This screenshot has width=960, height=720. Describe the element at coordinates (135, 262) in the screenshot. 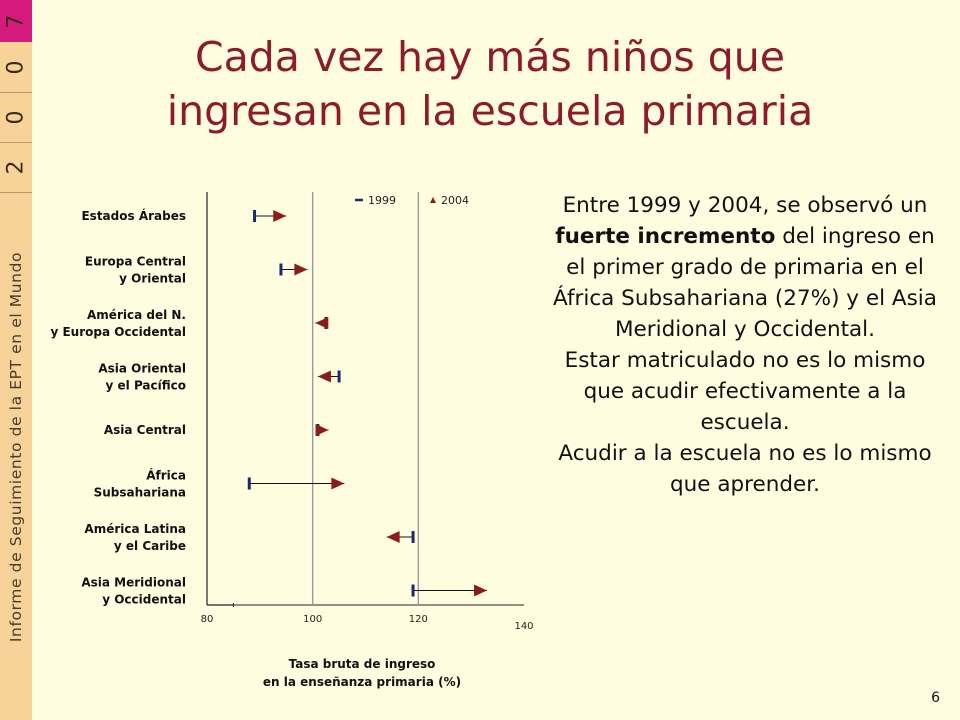

I see `category-label: Europa Central` at that location.